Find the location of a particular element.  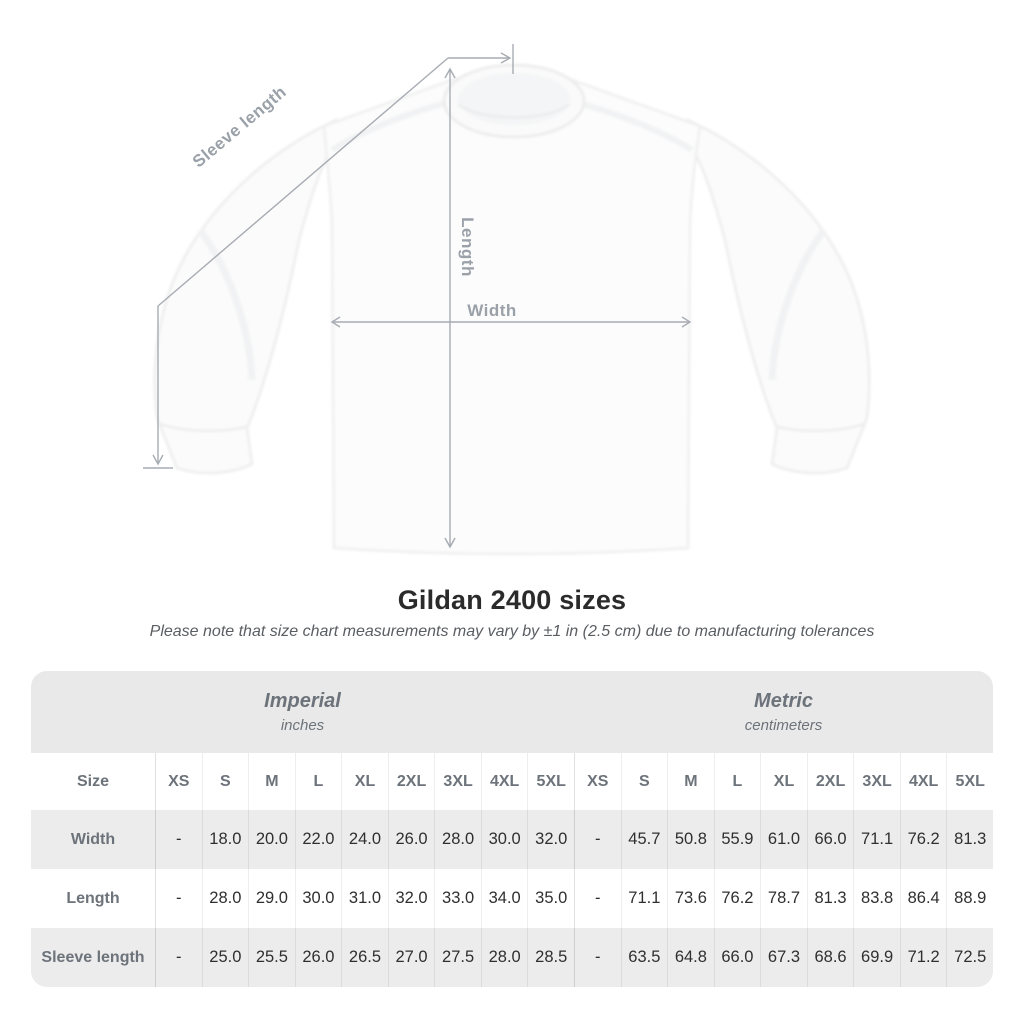

size-header-imperial-M: M is located at coordinates (271, 781).